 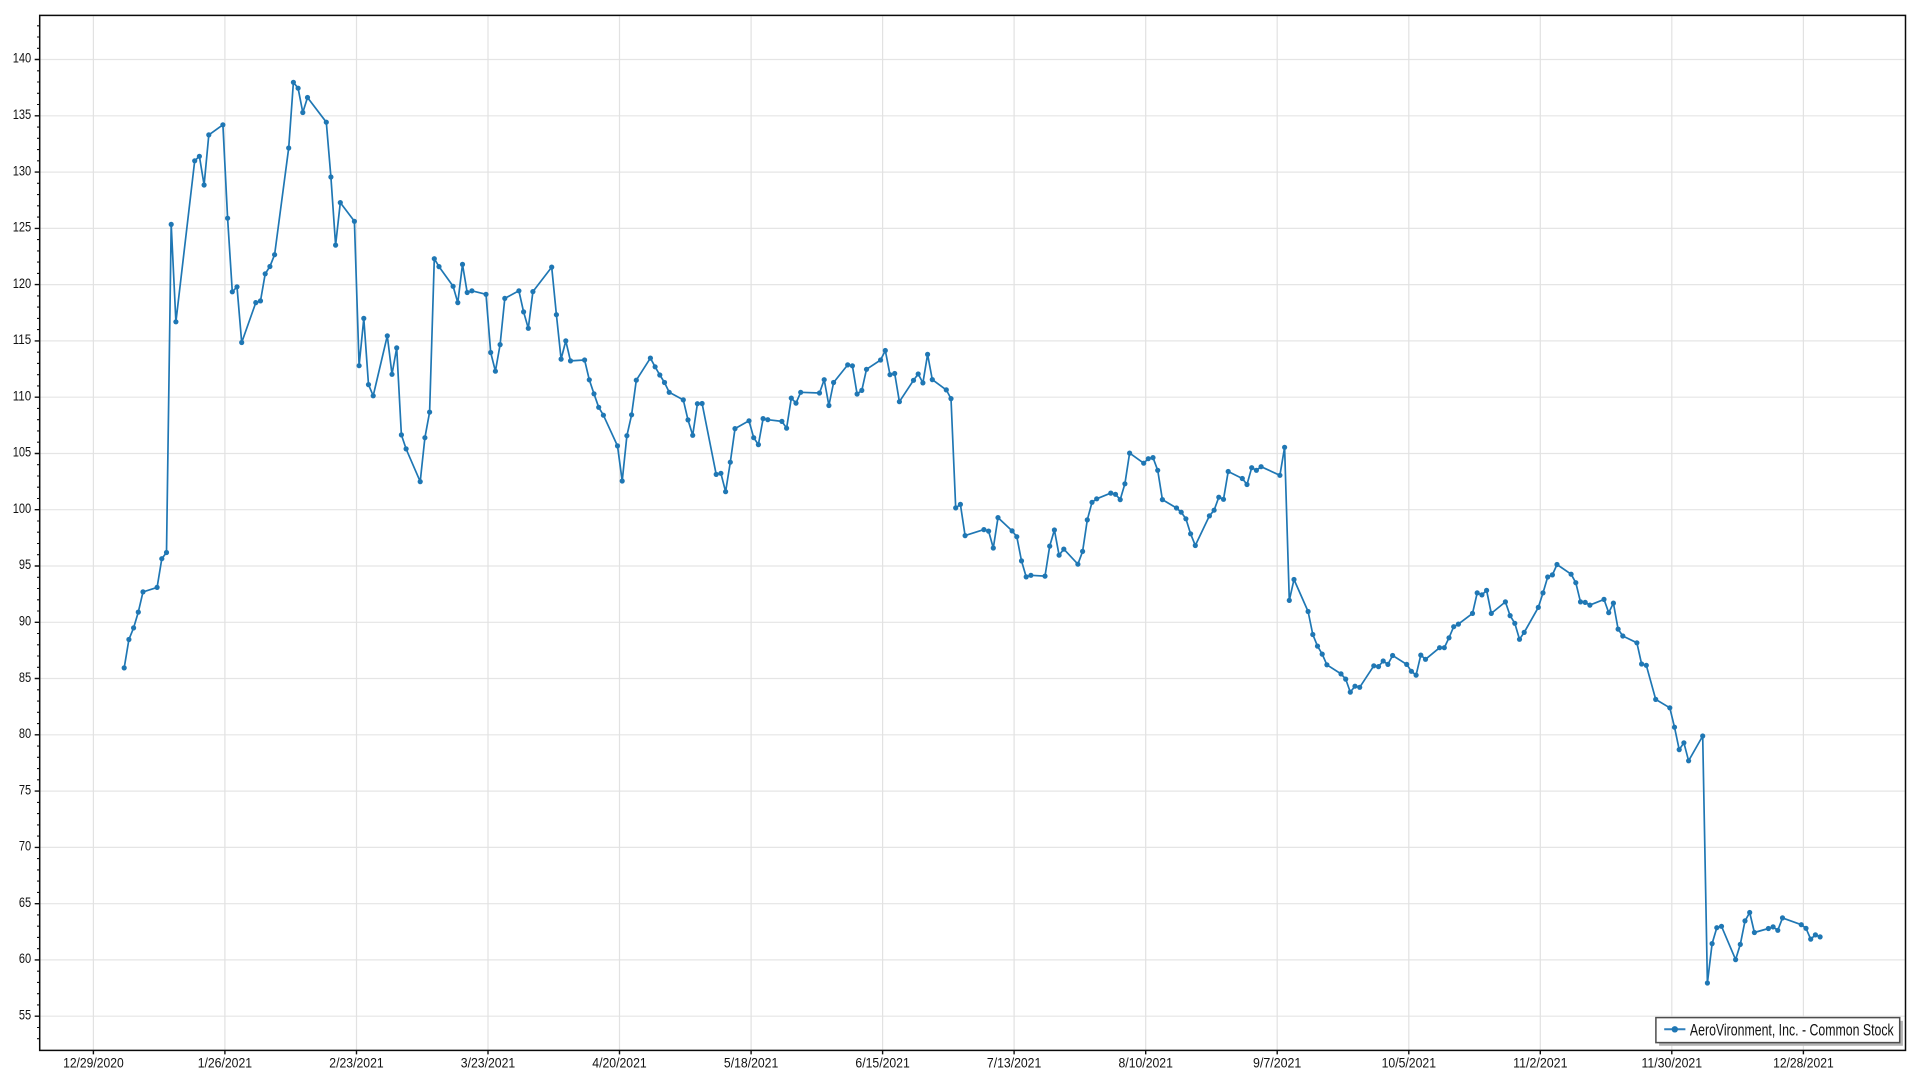 What do you see at coordinates (22, 339) in the screenshot?
I see `svg-text: 115` at bounding box center [22, 339].